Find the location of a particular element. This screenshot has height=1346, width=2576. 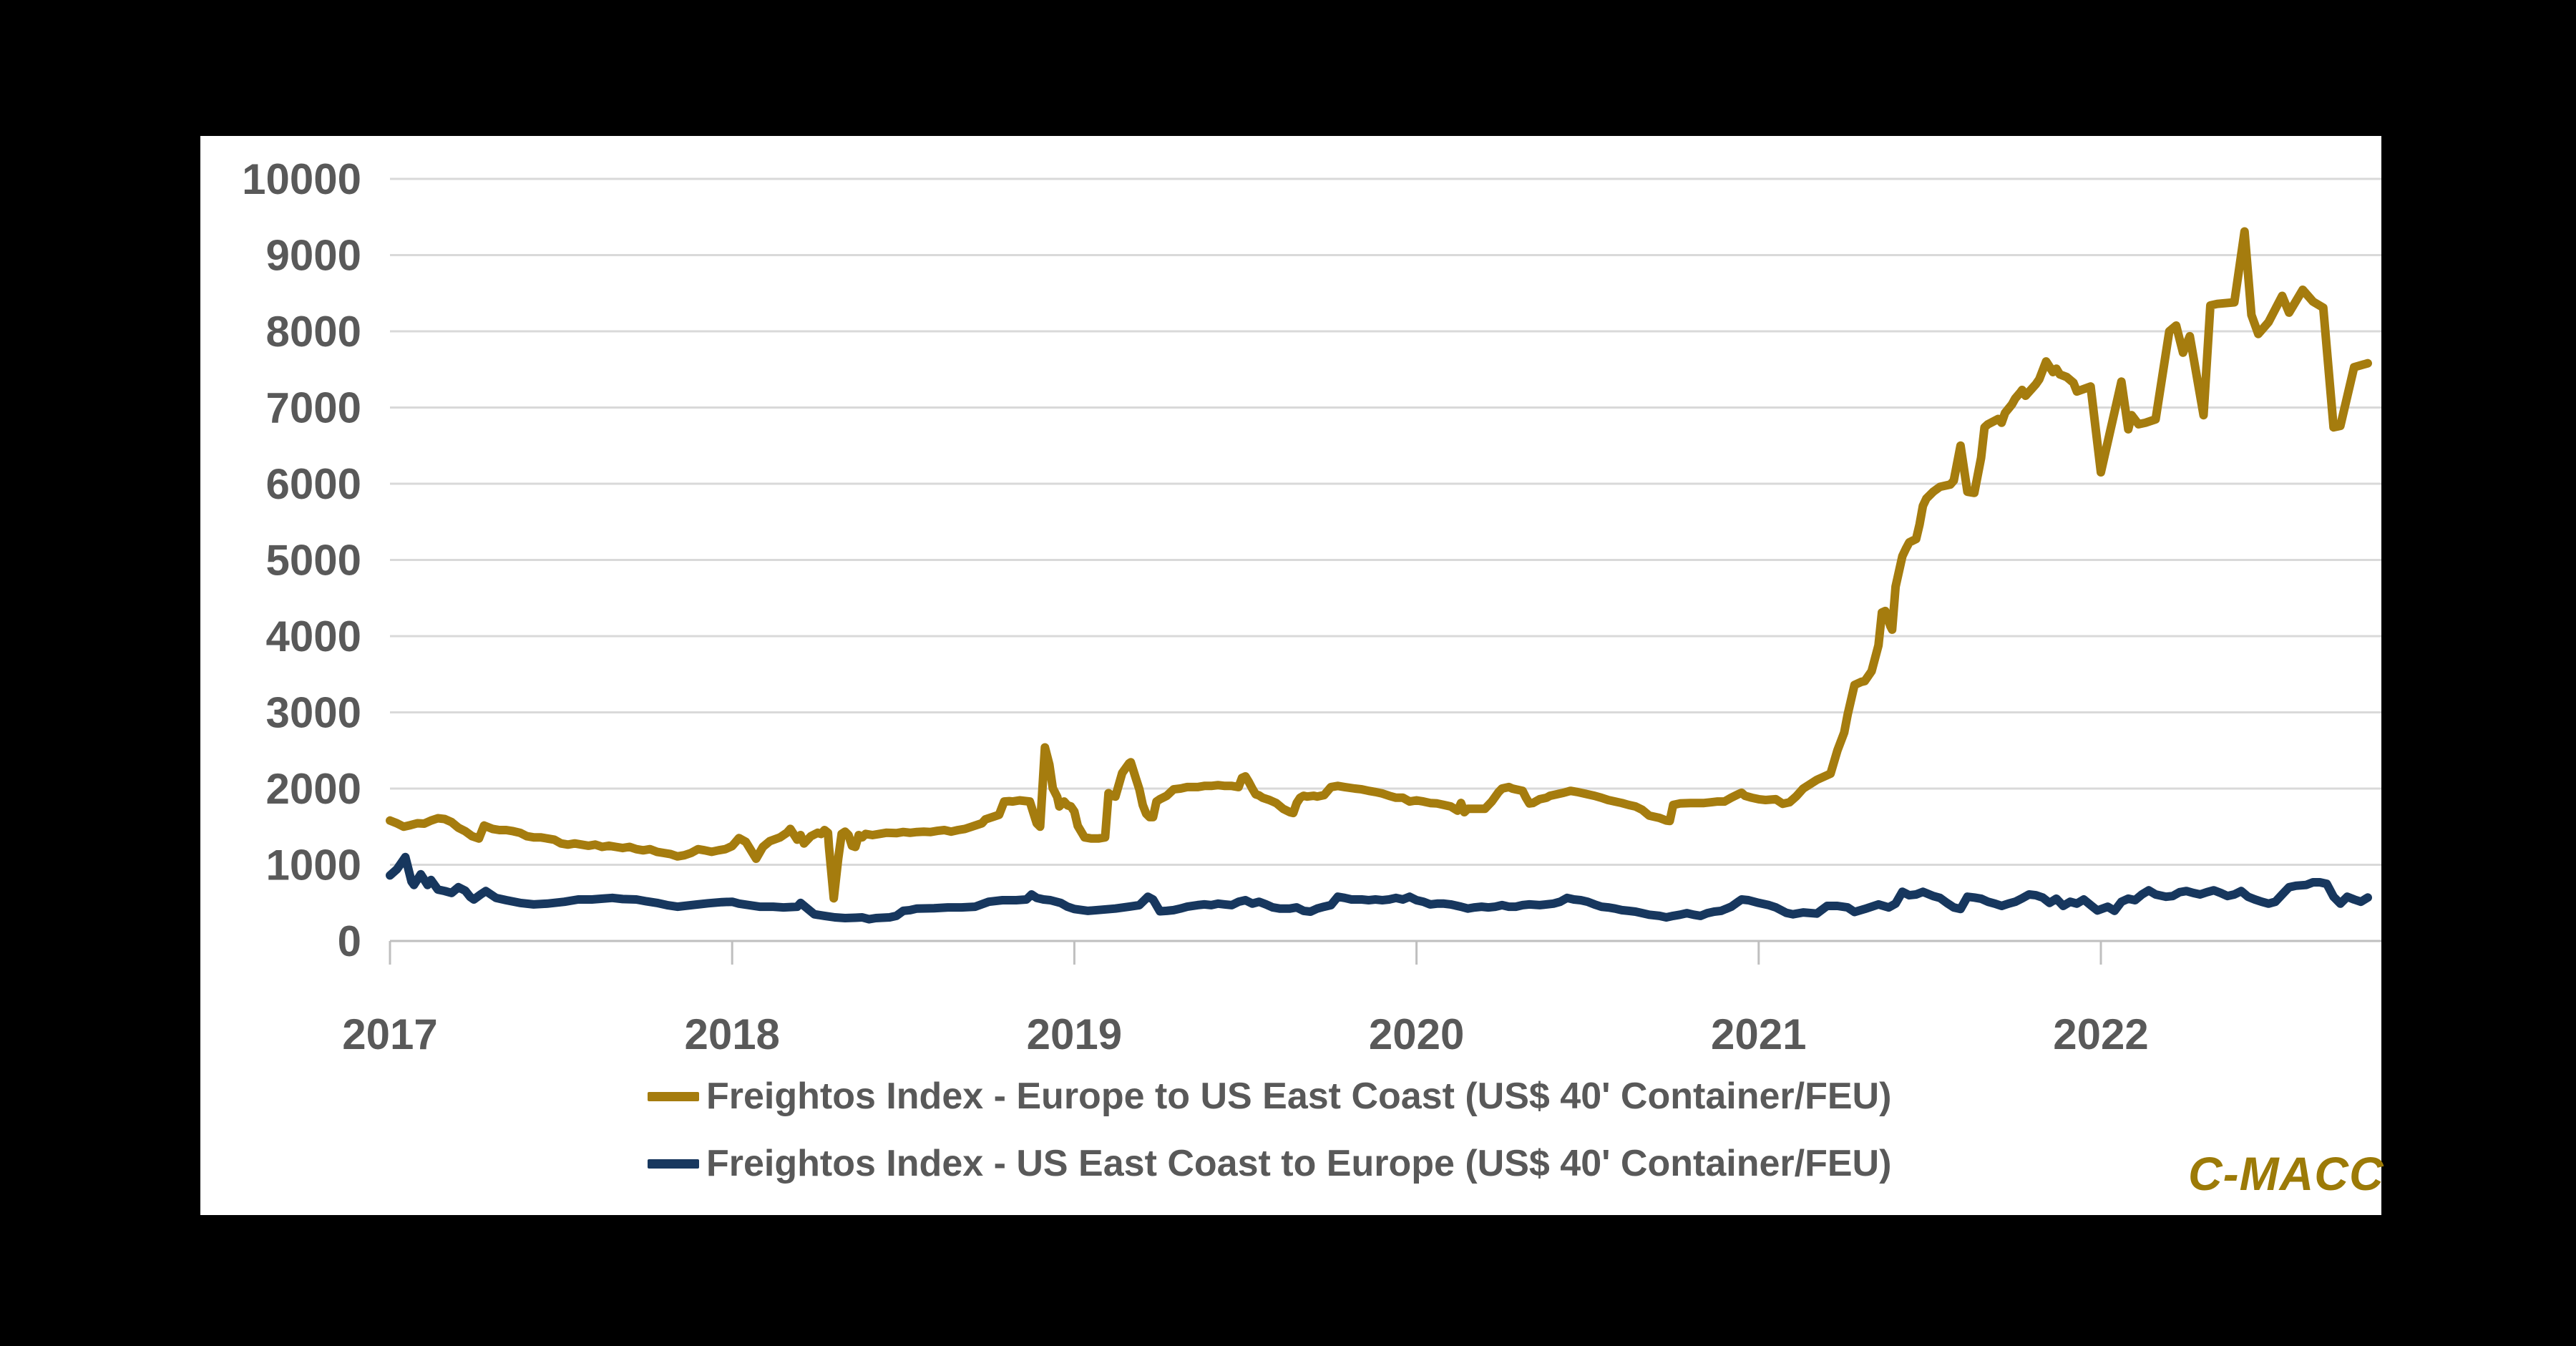

x-axis-label-2022: 2022 is located at coordinates (2100, 1034).